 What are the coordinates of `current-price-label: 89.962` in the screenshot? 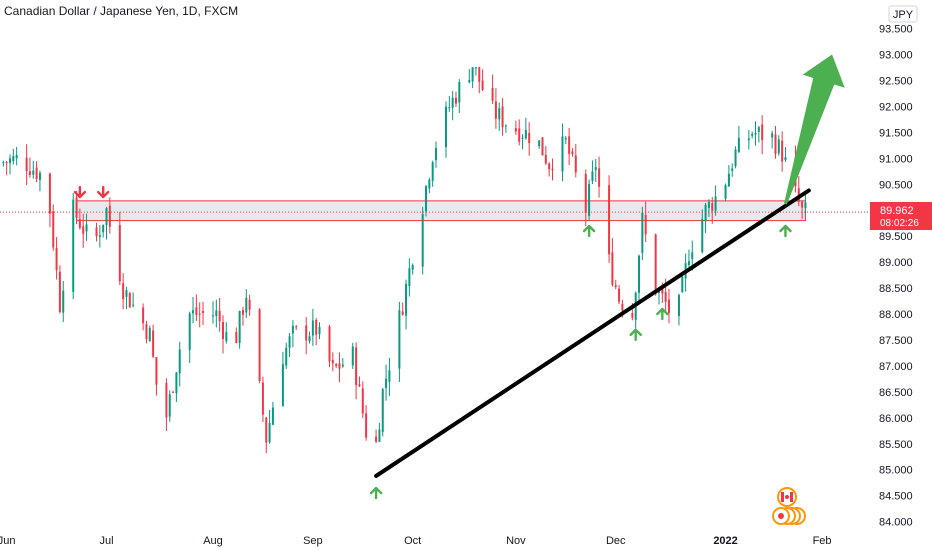 It's located at (897, 211).